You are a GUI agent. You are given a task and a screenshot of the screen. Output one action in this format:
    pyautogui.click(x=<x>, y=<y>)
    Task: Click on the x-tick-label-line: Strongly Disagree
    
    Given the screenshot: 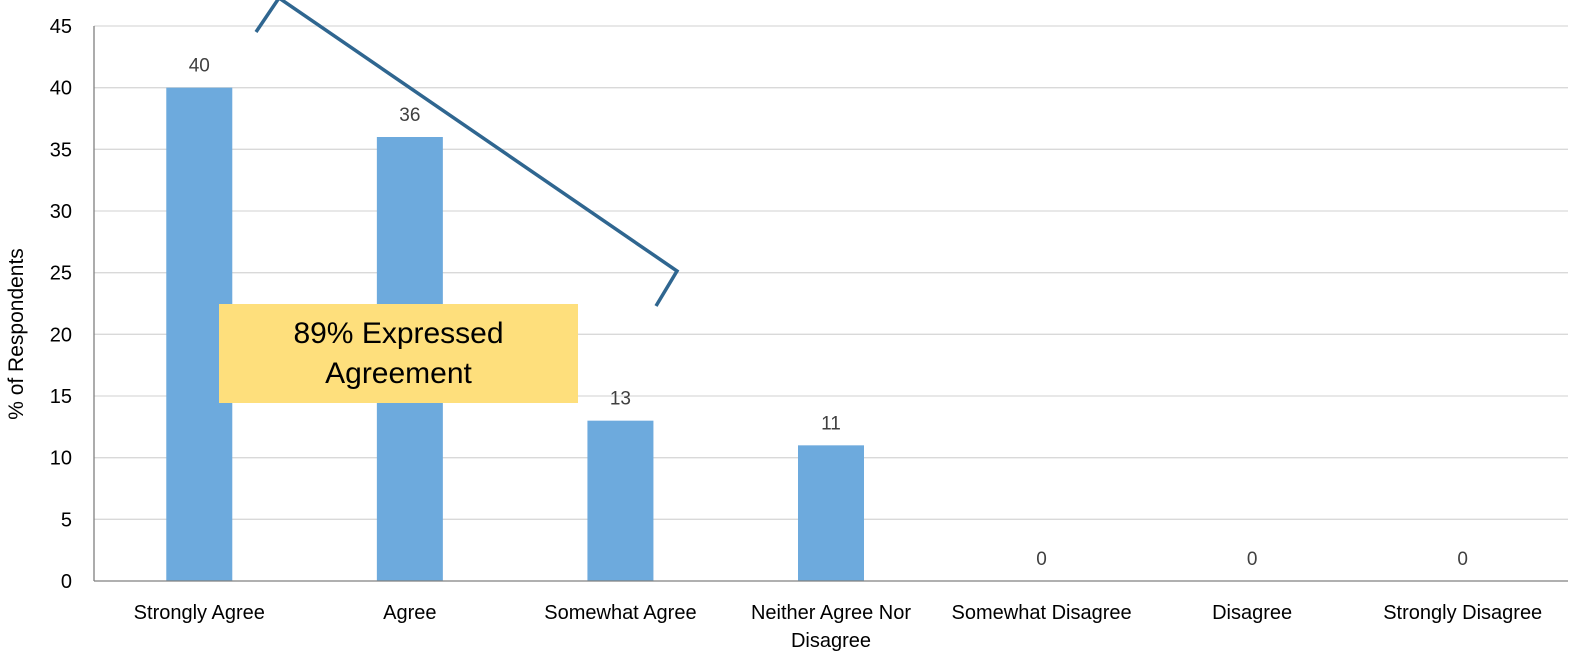 What is the action you would take?
    pyautogui.click(x=1462, y=613)
    